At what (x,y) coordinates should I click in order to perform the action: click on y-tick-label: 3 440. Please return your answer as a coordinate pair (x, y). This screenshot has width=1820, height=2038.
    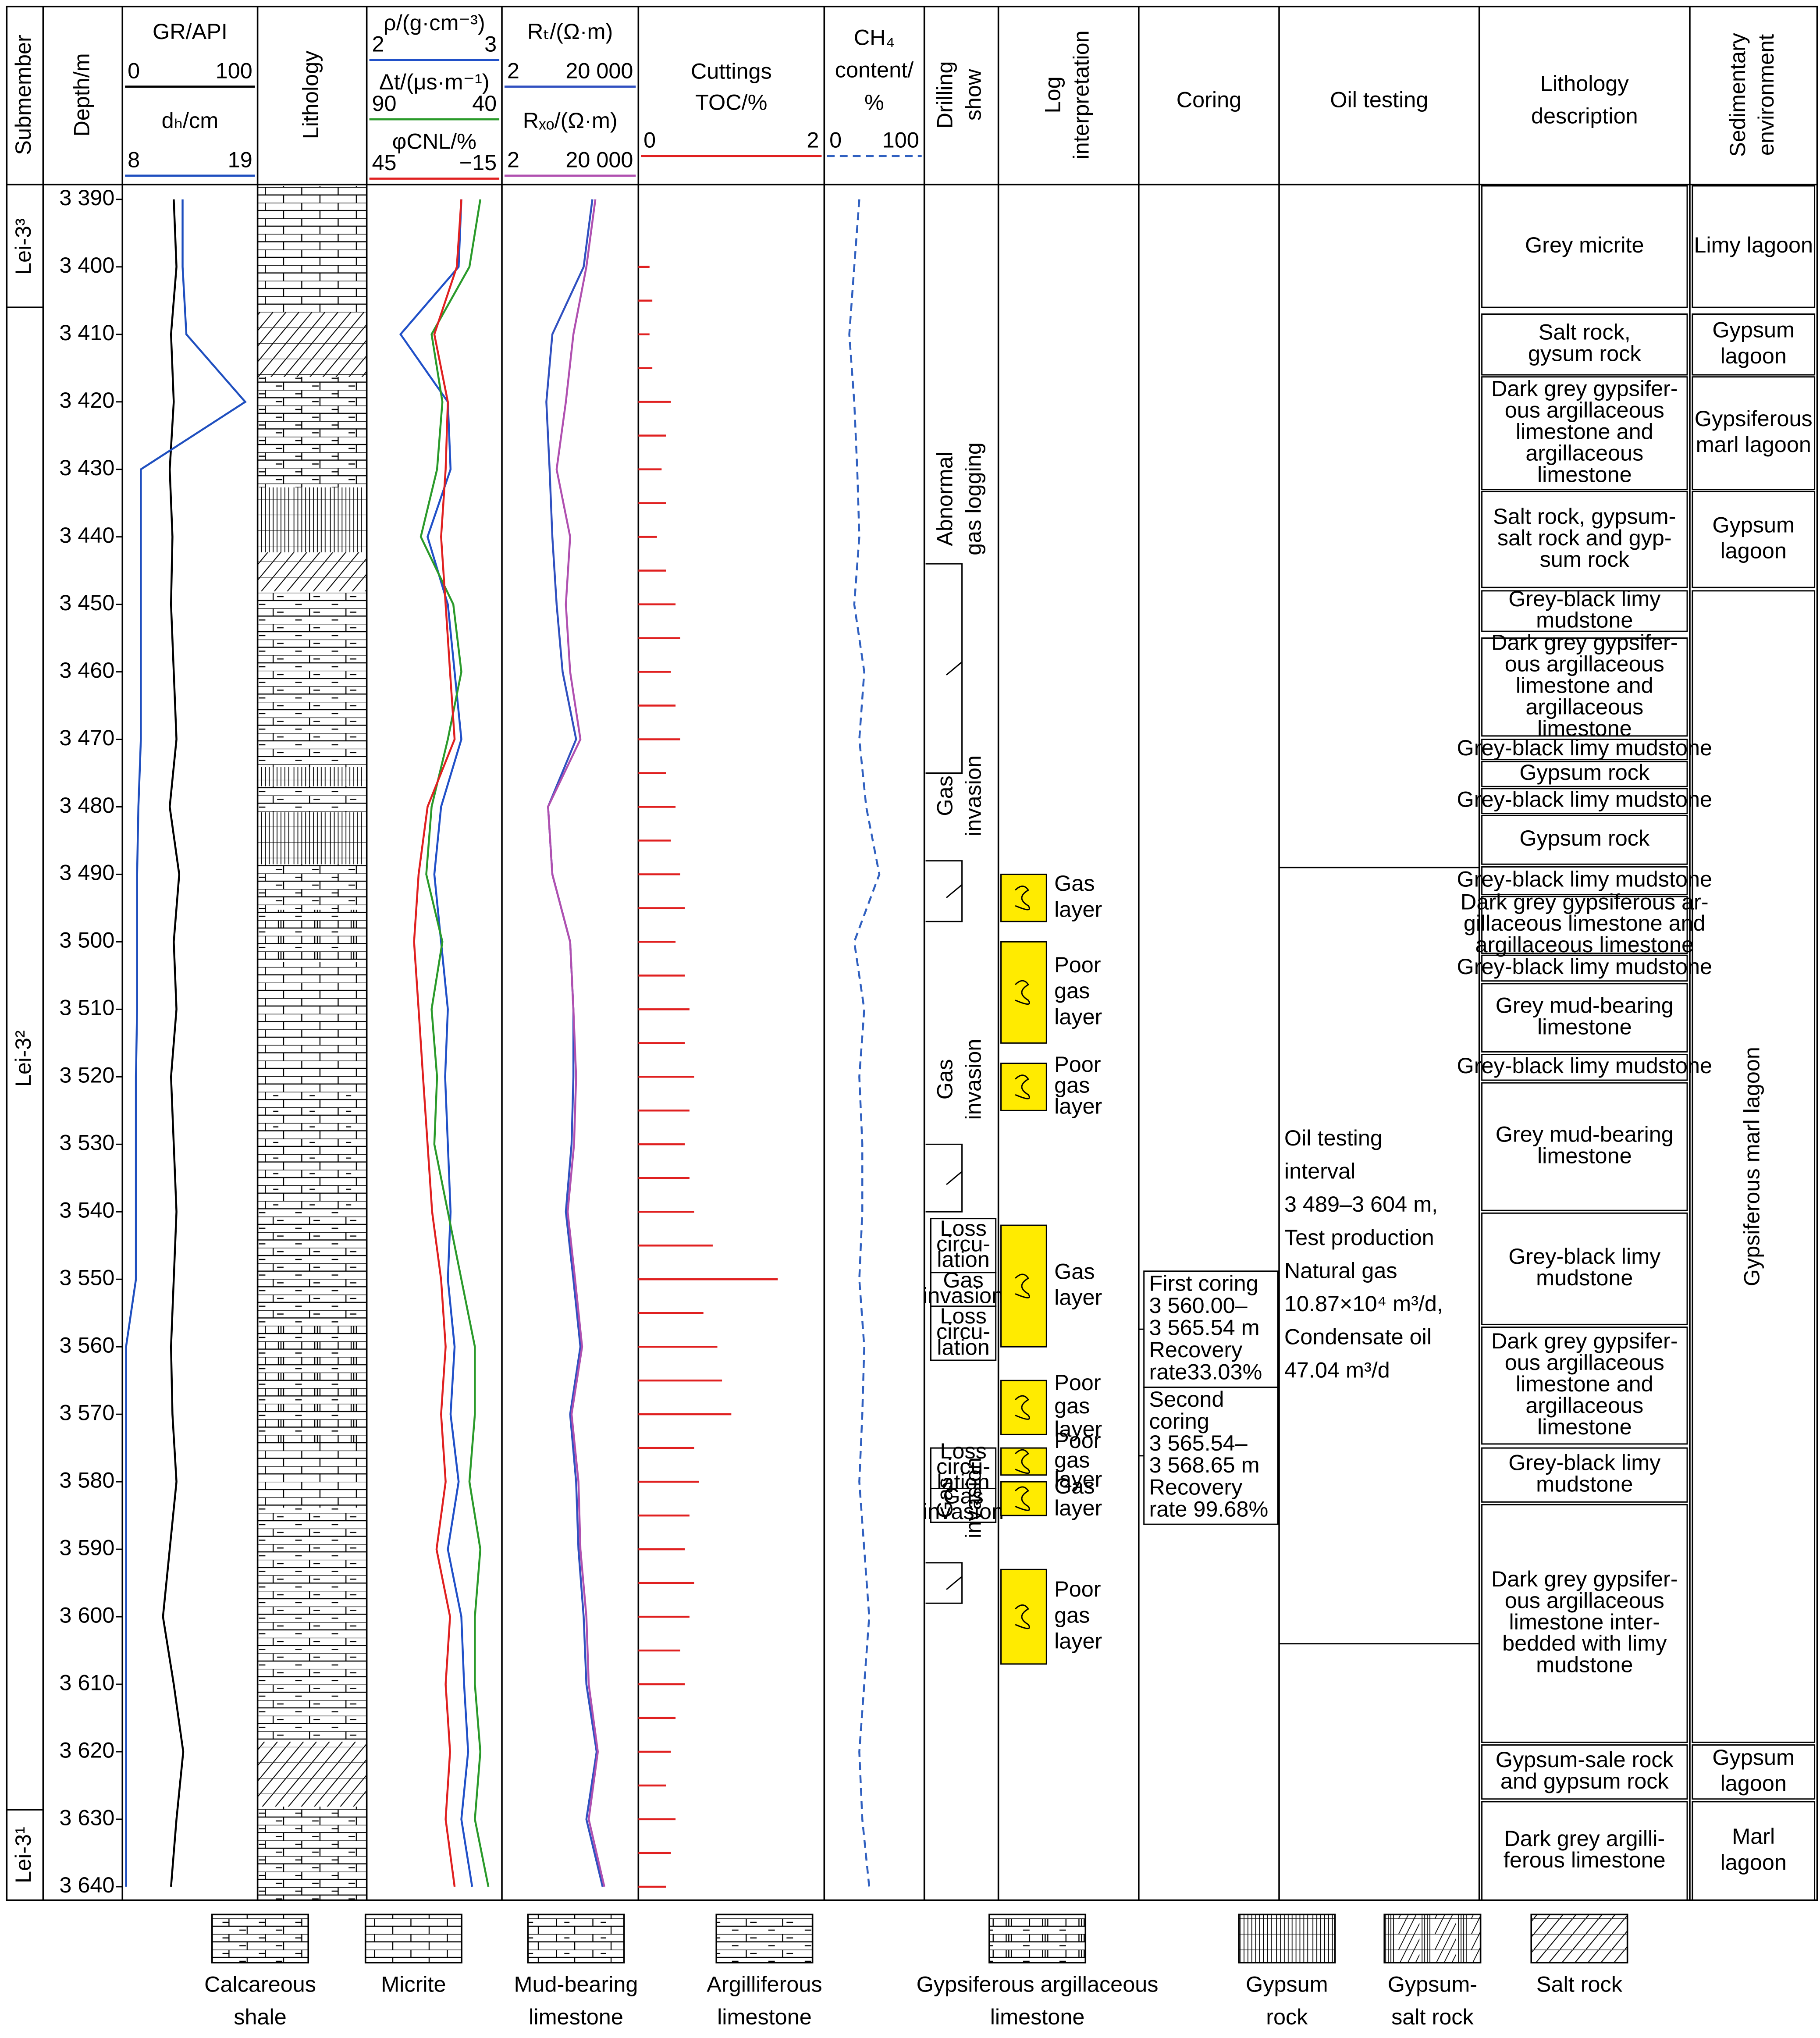
    Looking at the image, I should click on (86, 535).